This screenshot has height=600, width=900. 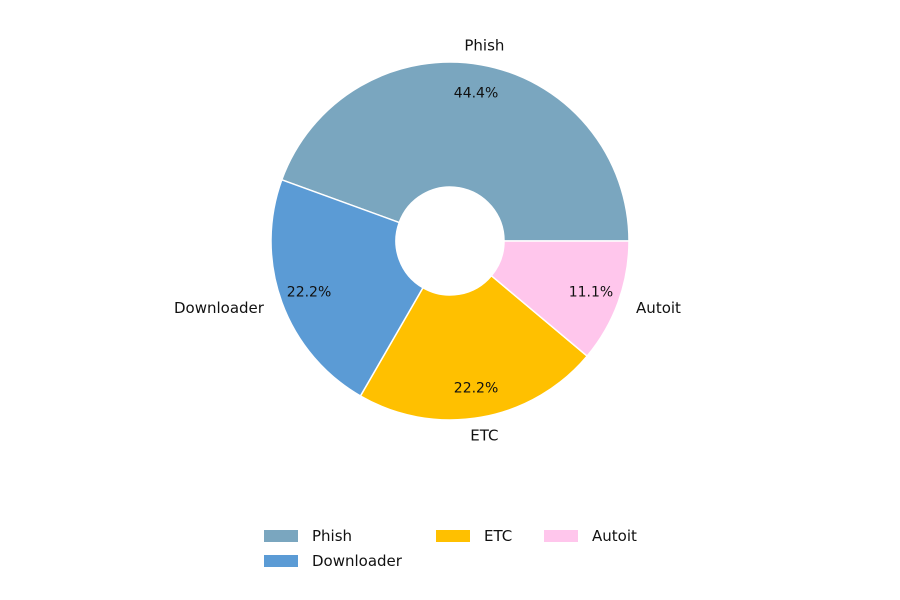 What do you see at coordinates (455, 151) in the screenshot?
I see `slice-phish` at bounding box center [455, 151].